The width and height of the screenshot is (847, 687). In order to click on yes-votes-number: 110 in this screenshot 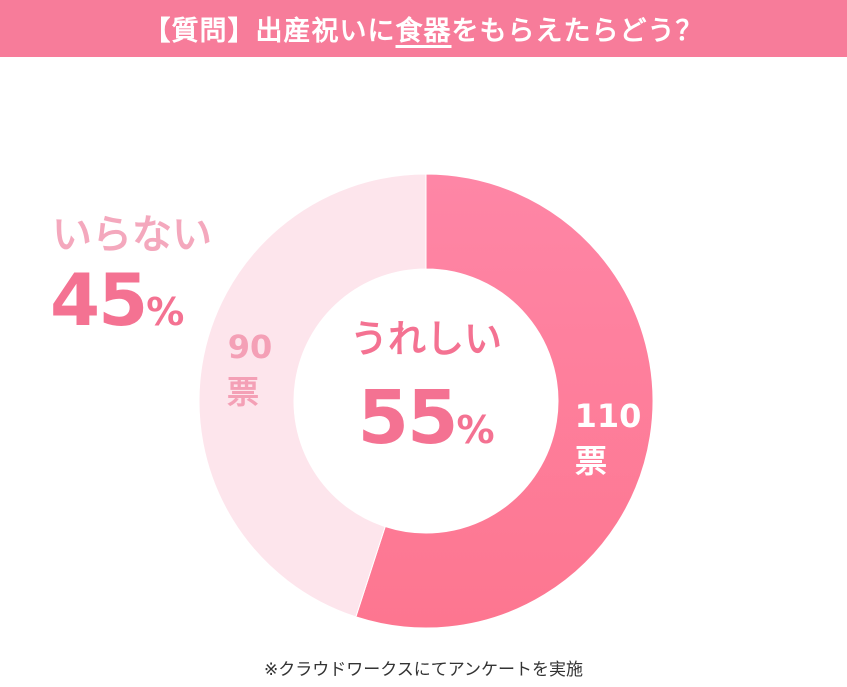, I will do `click(608, 416)`.